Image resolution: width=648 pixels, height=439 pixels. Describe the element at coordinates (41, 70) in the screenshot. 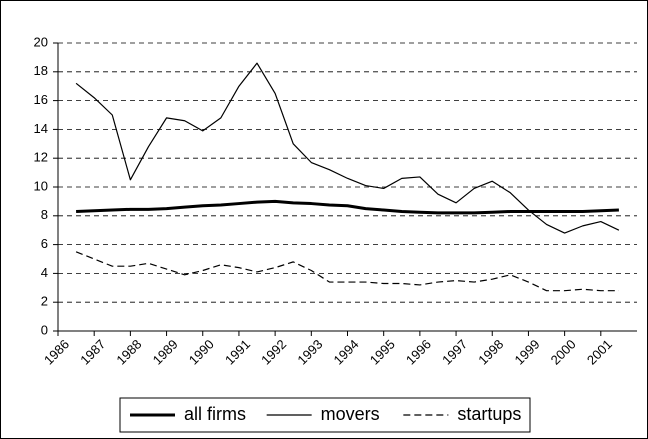

I see `y-tick-label: 18` at that location.